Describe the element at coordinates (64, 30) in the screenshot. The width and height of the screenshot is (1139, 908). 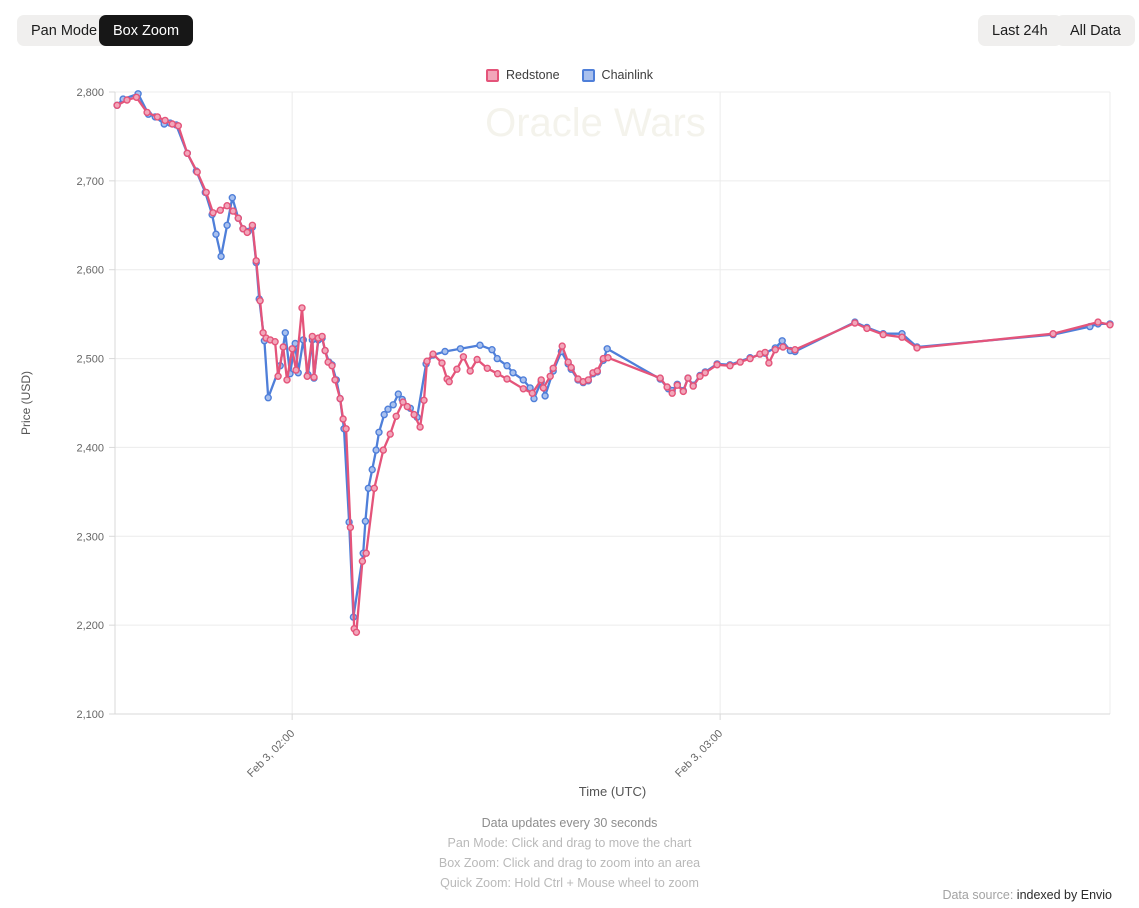
I see `pan-mode-button: Pan Mode` at that location.